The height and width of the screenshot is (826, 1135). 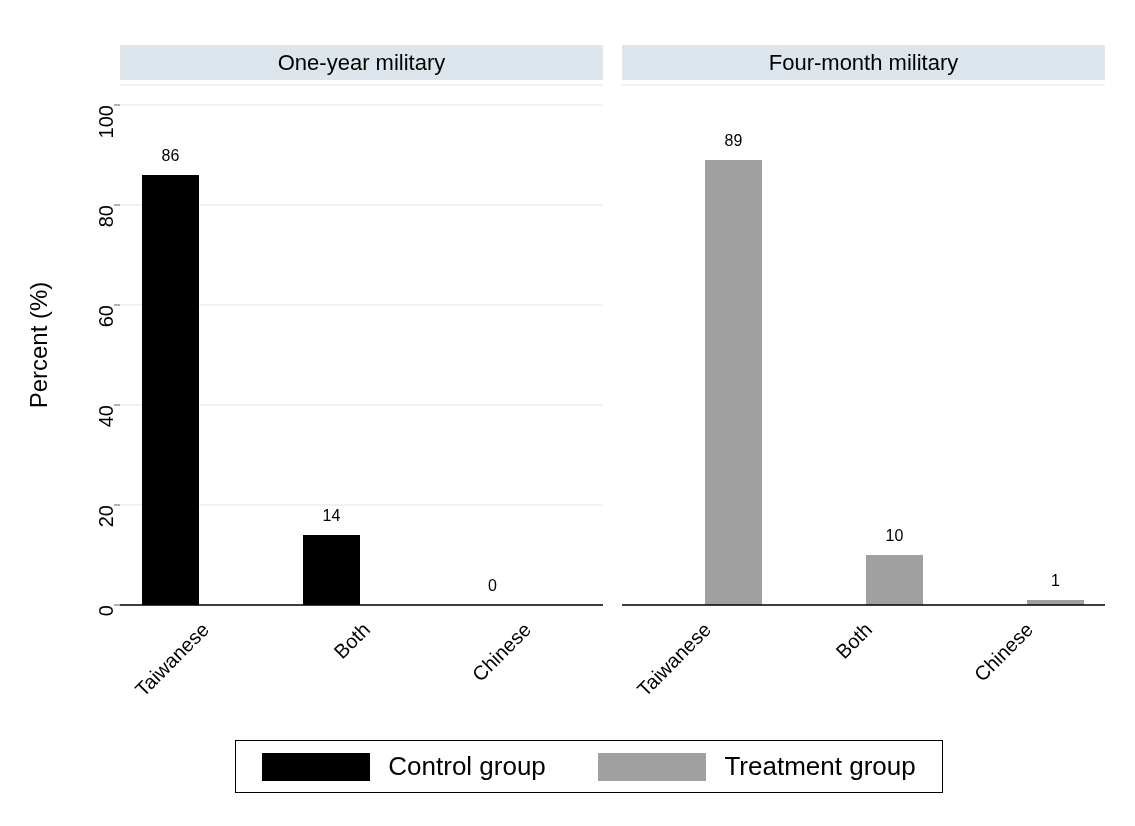 What do you see at coordinates (106, 416) in the screenshot?
I see `y-tick-label: 40` at bounding box center [106, 416].